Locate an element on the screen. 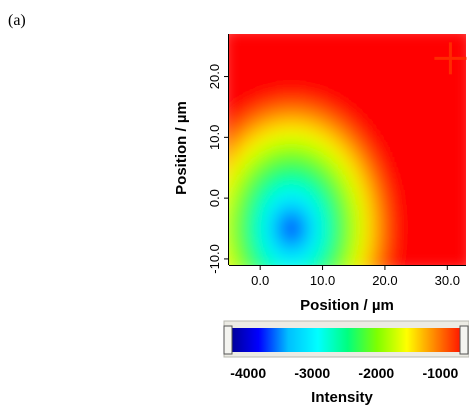 This screenshot has width=469, height=412. colorbar-title: Intensity is located at coordinates (342, 397).